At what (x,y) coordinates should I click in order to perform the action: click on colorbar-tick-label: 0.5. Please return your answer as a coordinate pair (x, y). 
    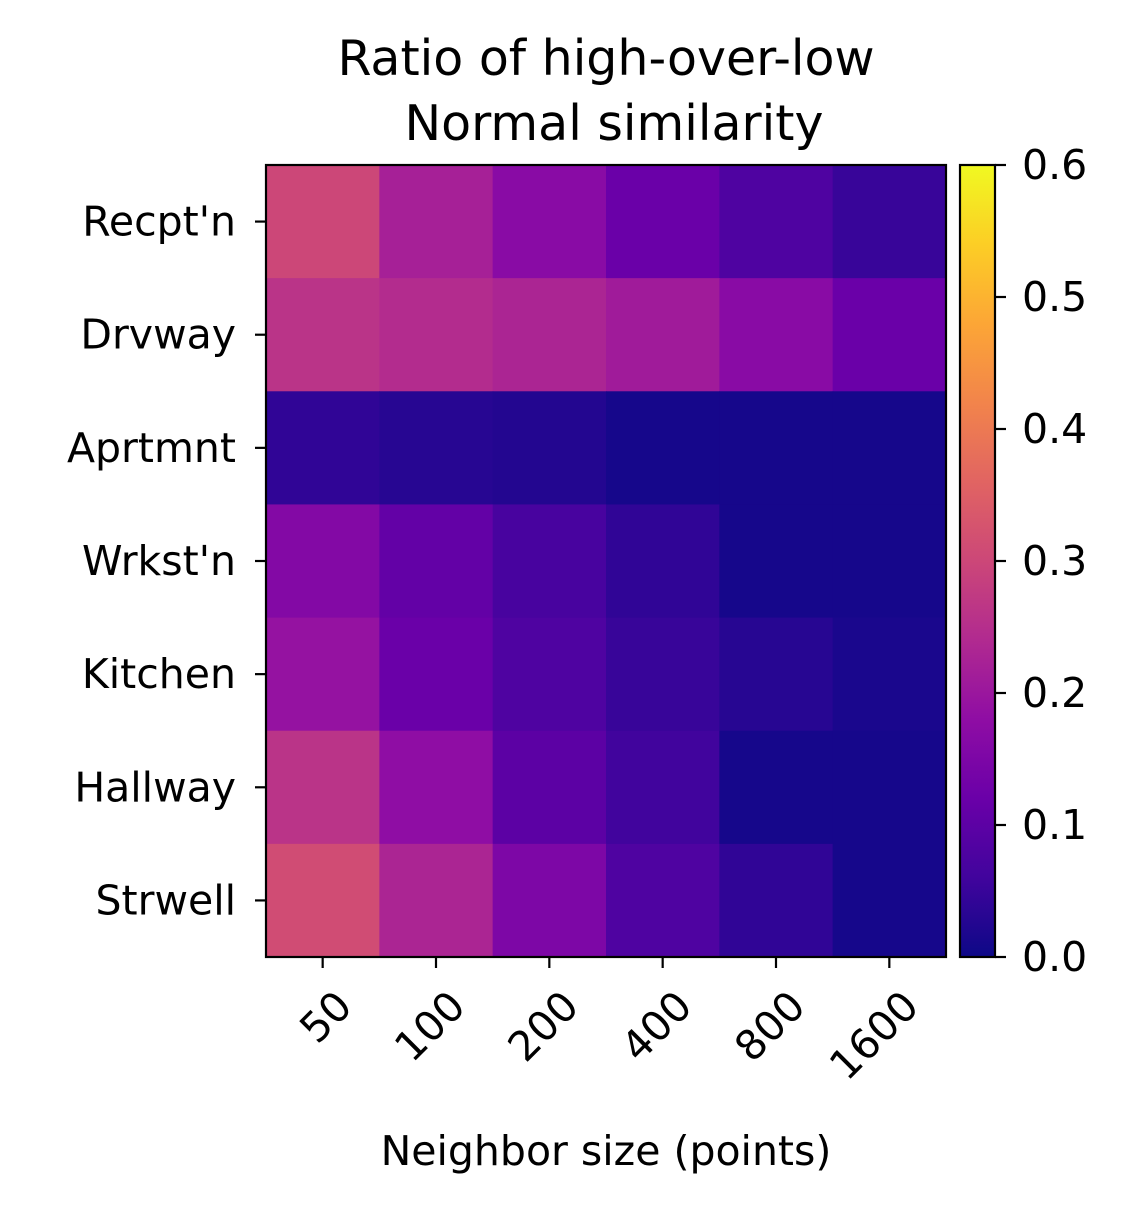
    Looking at the image, I should click on (1054, 297).